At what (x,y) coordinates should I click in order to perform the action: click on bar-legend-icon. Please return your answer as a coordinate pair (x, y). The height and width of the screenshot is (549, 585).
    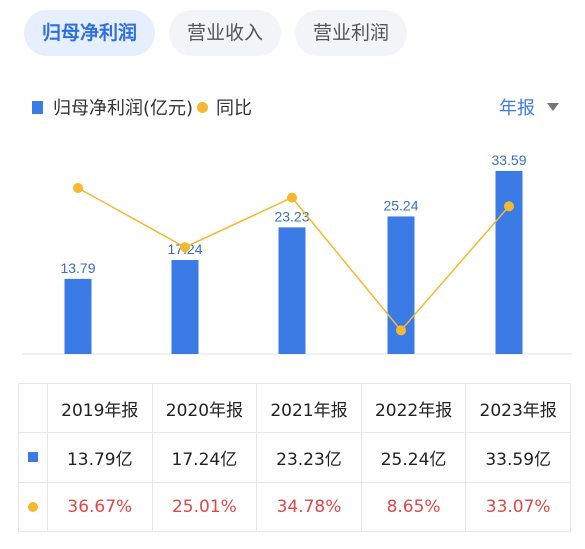
    Looking at the image, I should click on (37, 107).